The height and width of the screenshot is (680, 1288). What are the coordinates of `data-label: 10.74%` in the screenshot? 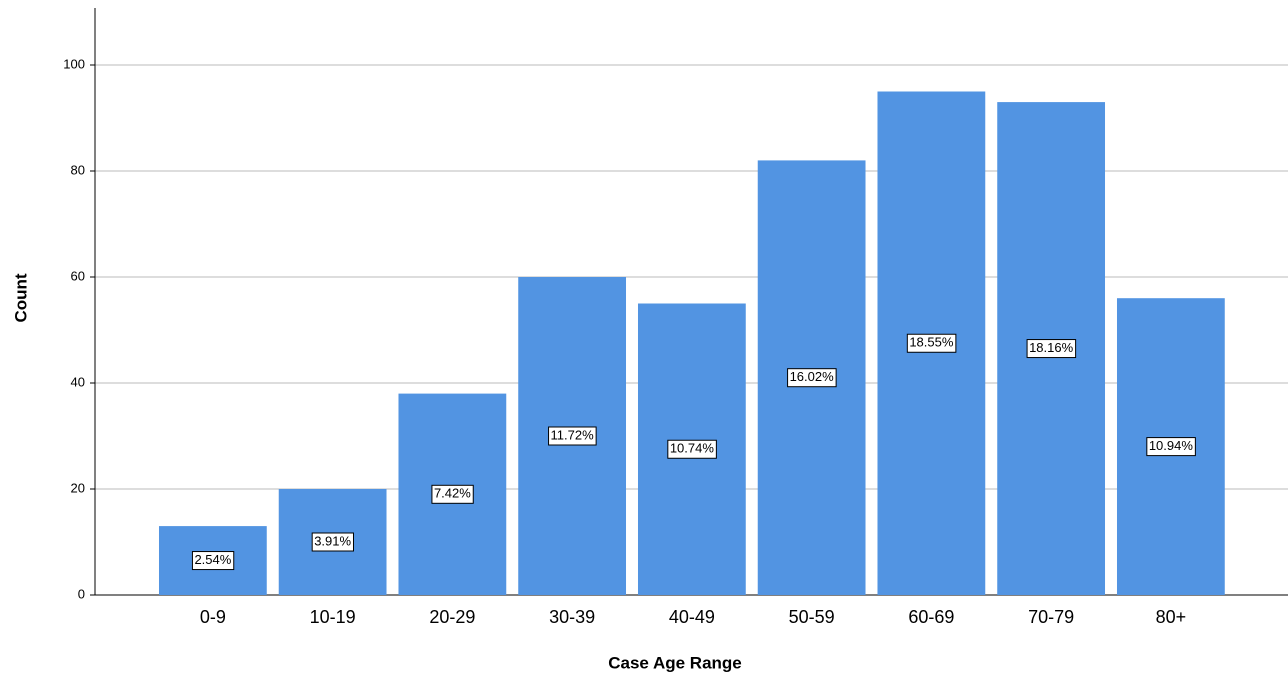 It's located at (692, 448).